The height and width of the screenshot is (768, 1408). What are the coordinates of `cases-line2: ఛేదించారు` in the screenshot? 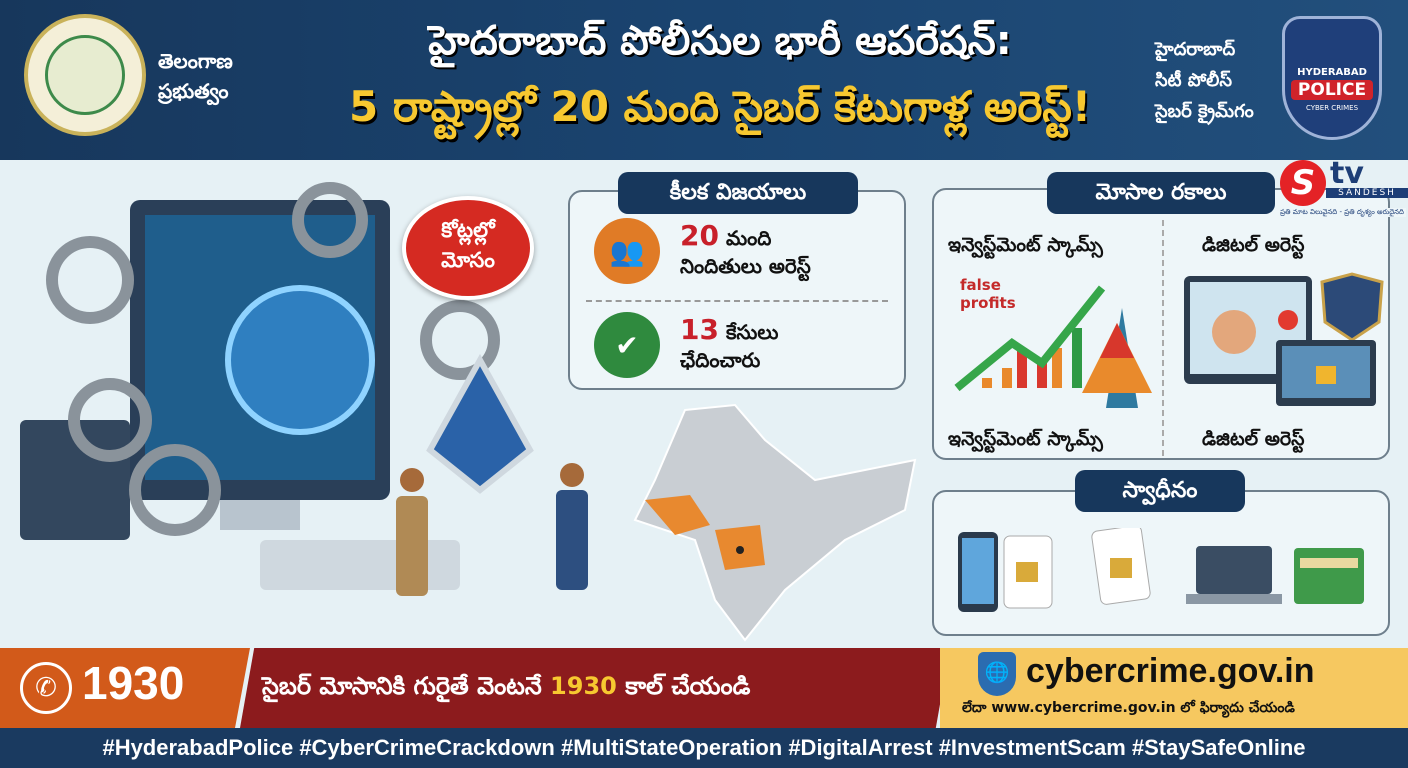 It's located at (720, 360).